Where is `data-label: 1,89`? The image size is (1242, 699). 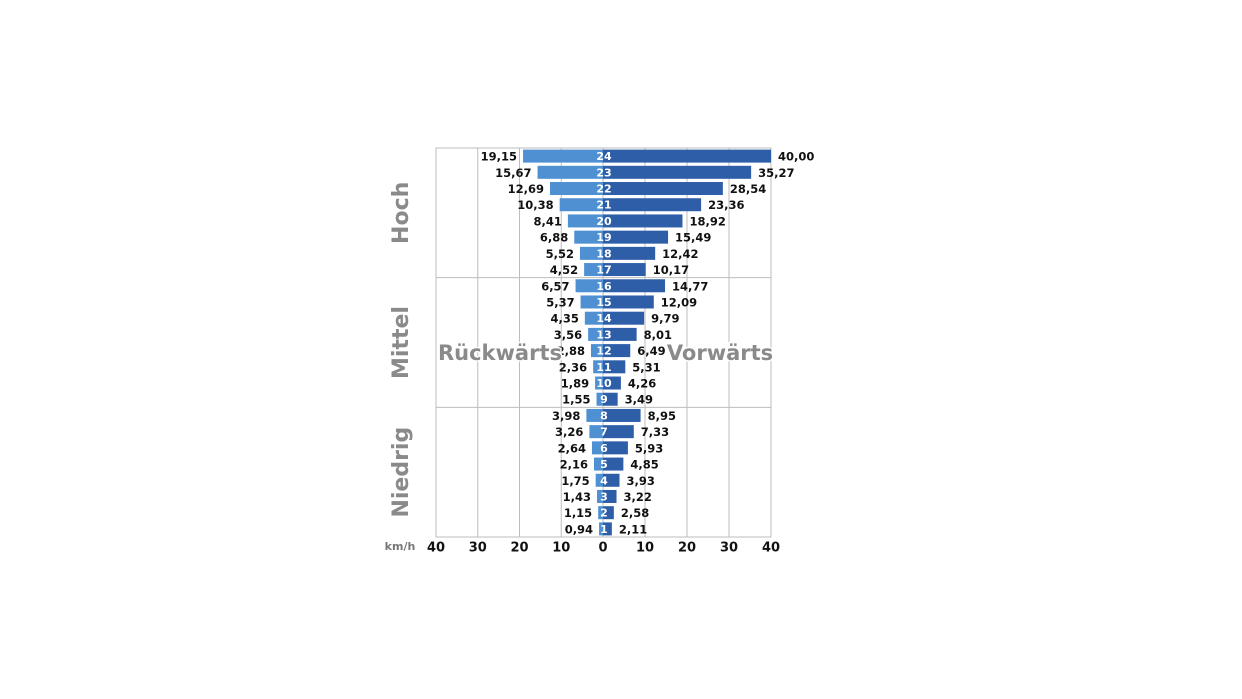
data-label: 1,89 is located at coordinates (575, 384).